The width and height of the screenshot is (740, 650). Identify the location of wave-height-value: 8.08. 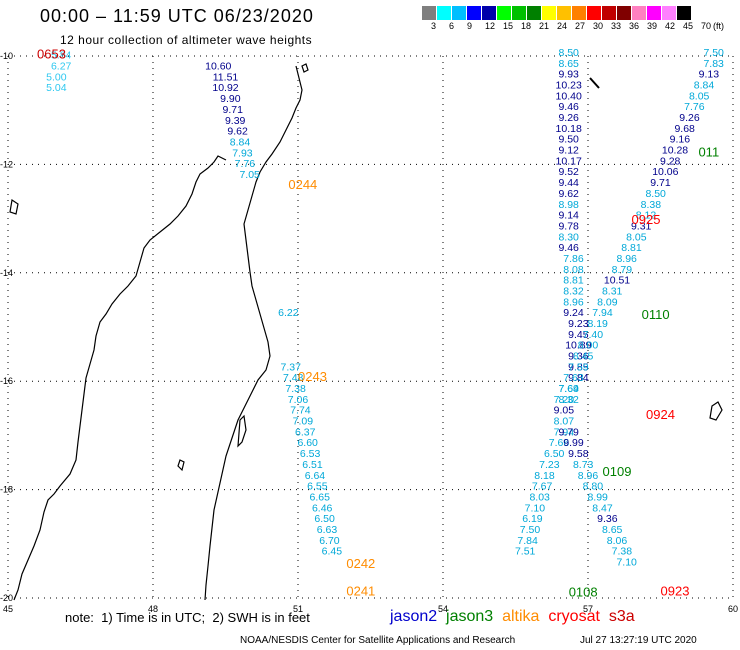
(573, 270).